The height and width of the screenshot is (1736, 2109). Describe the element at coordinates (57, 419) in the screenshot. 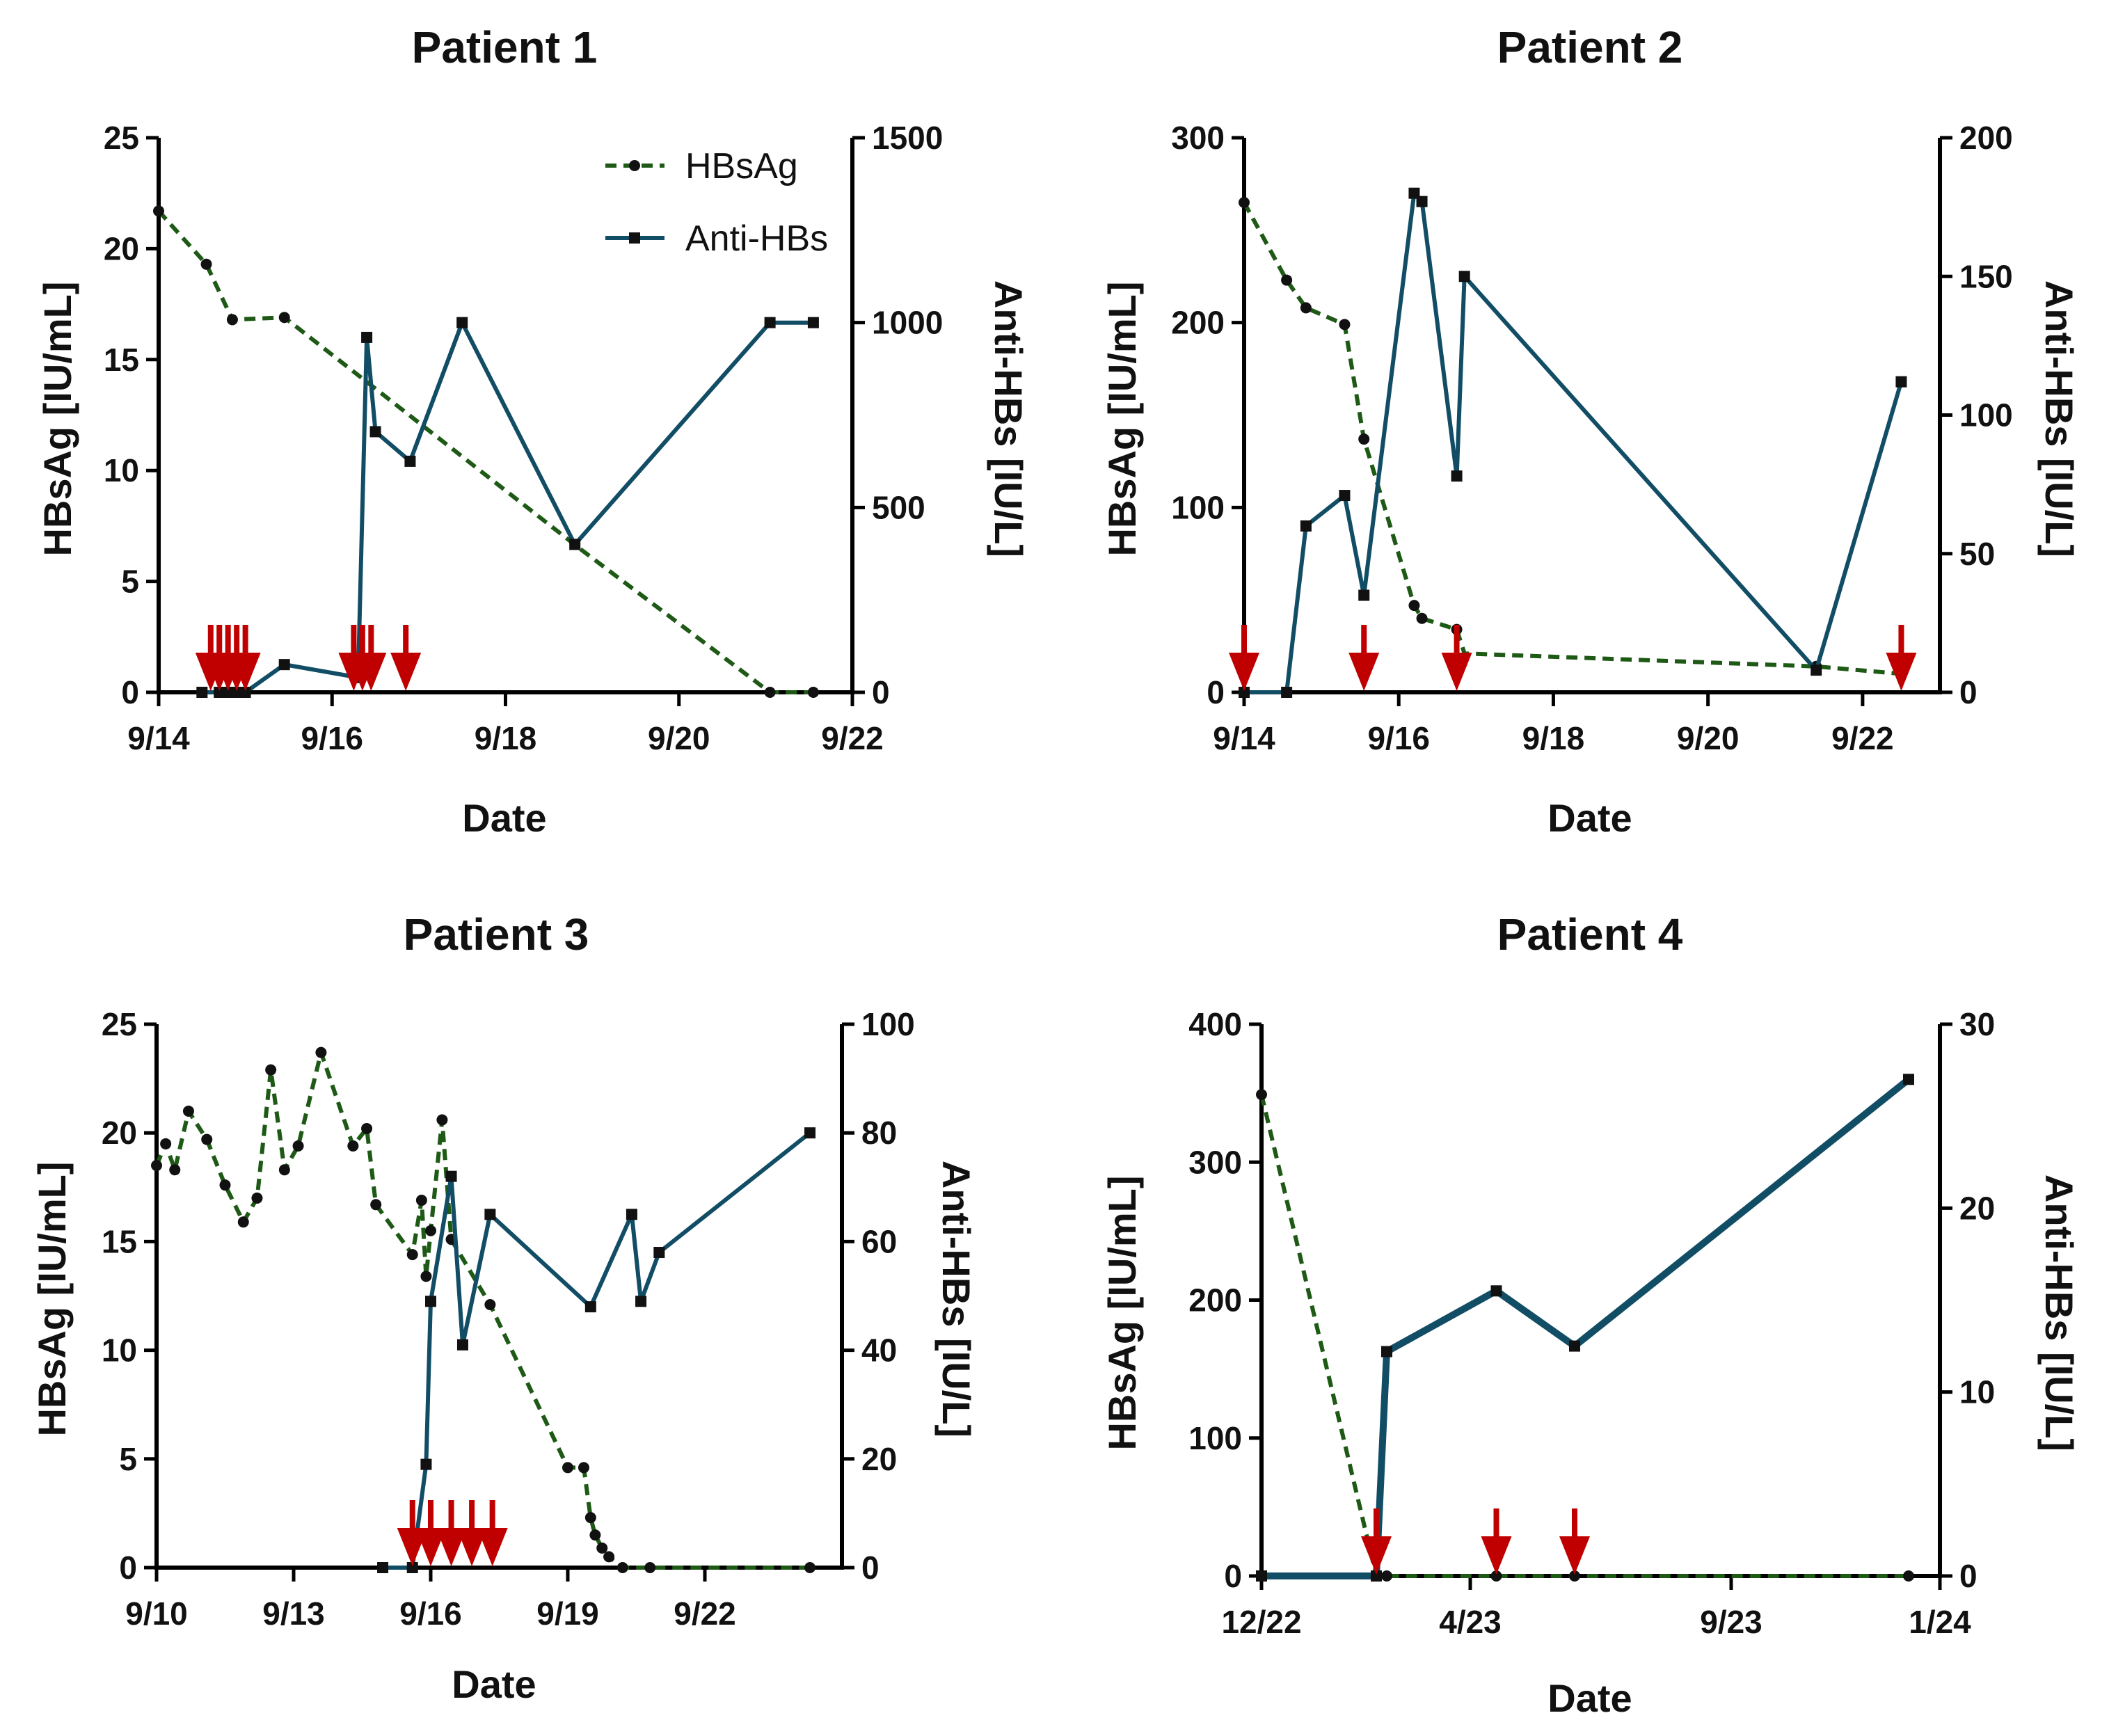

I see `y-axis-left-label-1: HBsAg [IU/mL]` at that location.